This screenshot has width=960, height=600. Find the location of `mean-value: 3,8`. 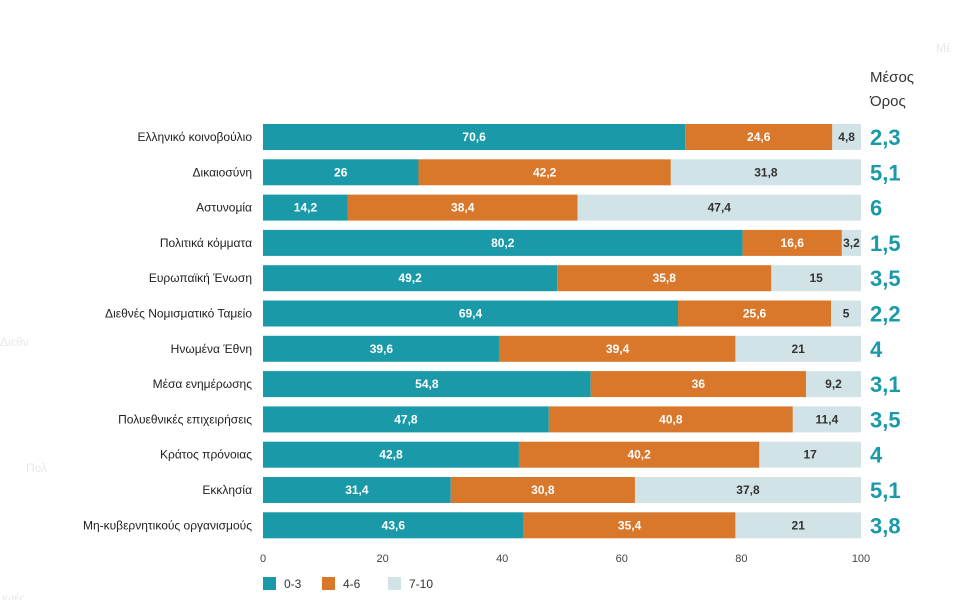

mean-value: 3,8 is located at coordinates (885, 525).